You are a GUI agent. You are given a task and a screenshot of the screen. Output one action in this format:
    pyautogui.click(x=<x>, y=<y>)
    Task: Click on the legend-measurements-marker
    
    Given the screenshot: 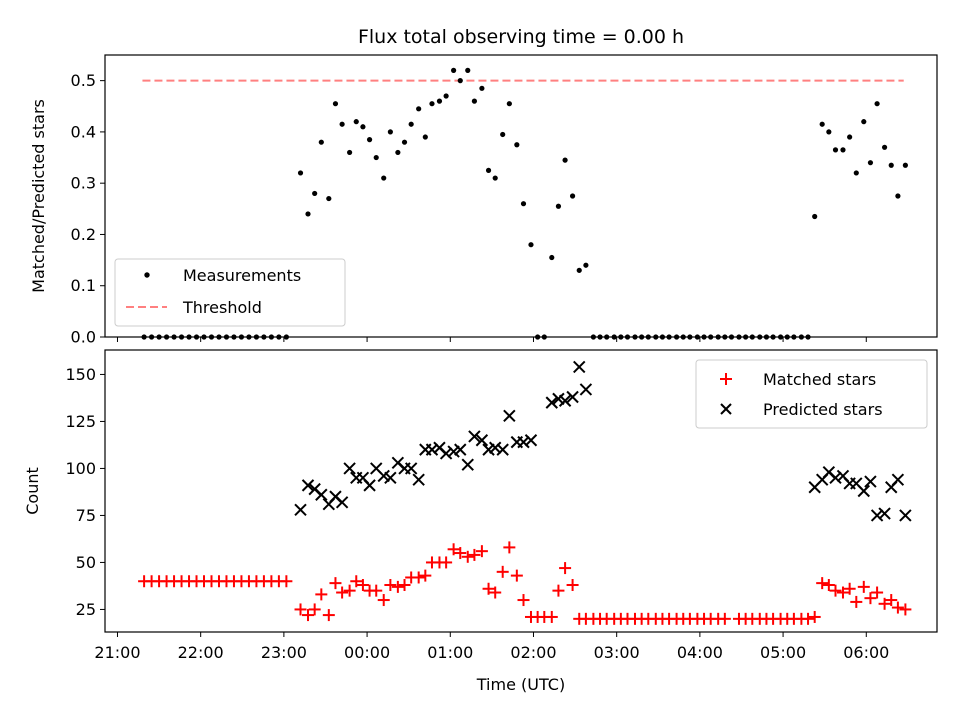 What is the action you would take?
    pyautogui.click(x=147, y=275)
    